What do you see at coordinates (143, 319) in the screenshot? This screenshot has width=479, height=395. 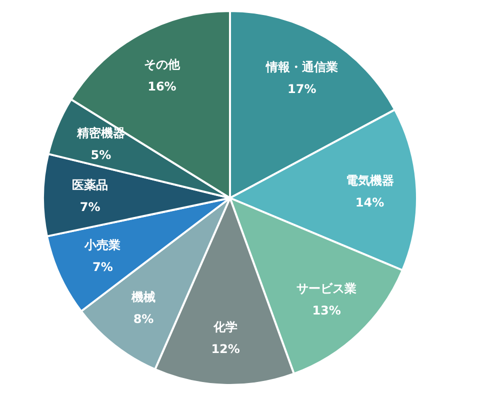 I see `data-label: 8%` at bounding box center [143, 319].